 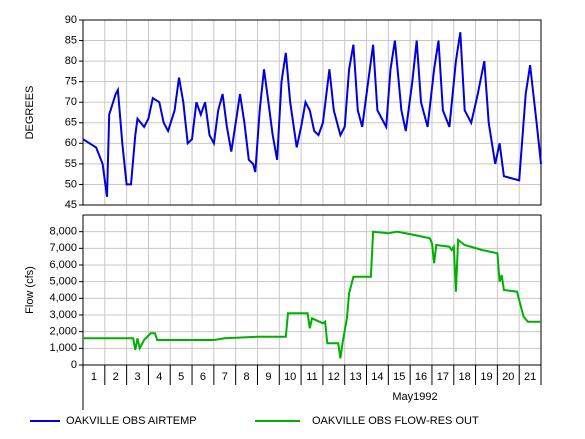 I want to click on x-tick-label: 6, so click(x=203, y=377).